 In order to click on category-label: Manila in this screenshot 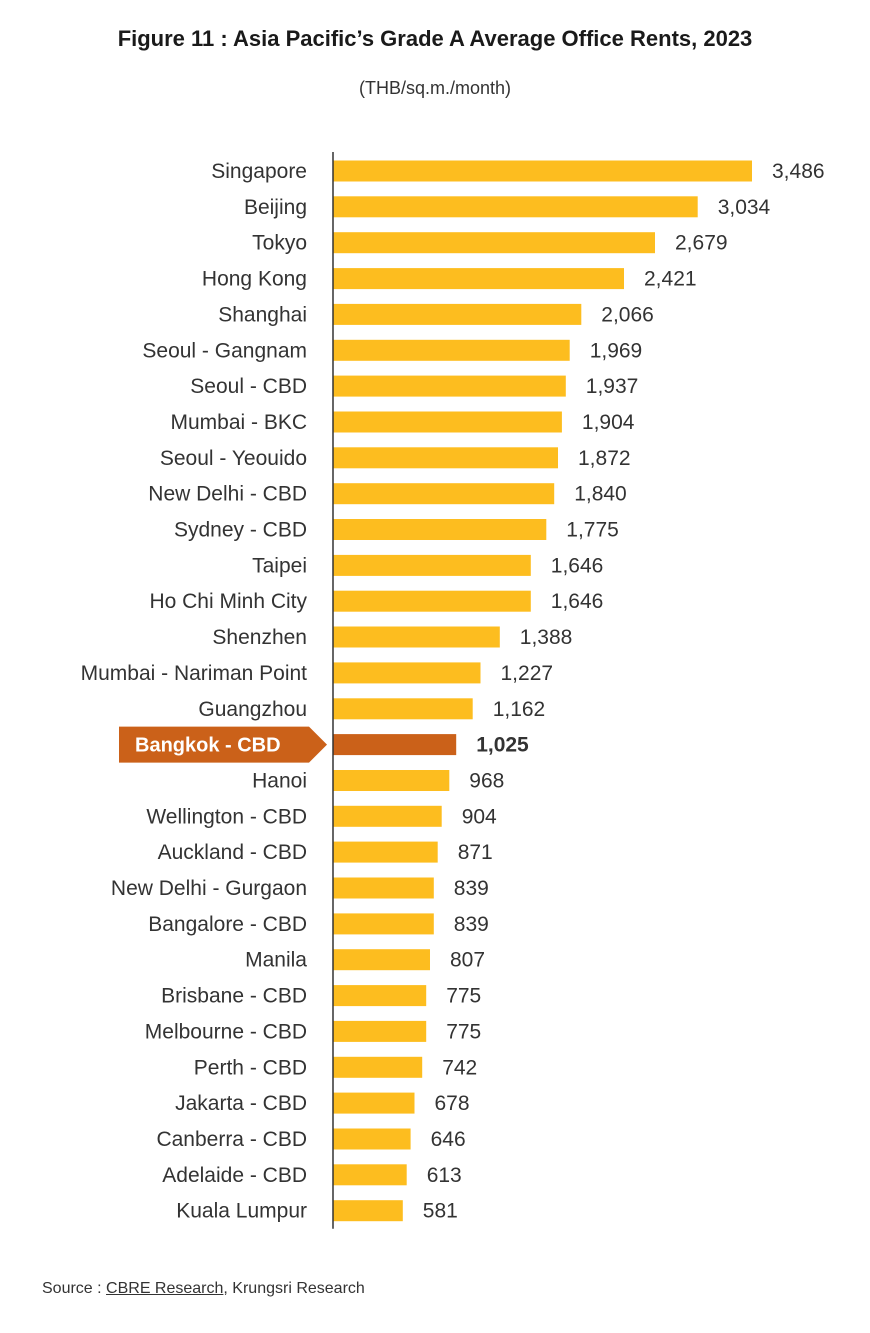, I will do `click(276, 960)`.